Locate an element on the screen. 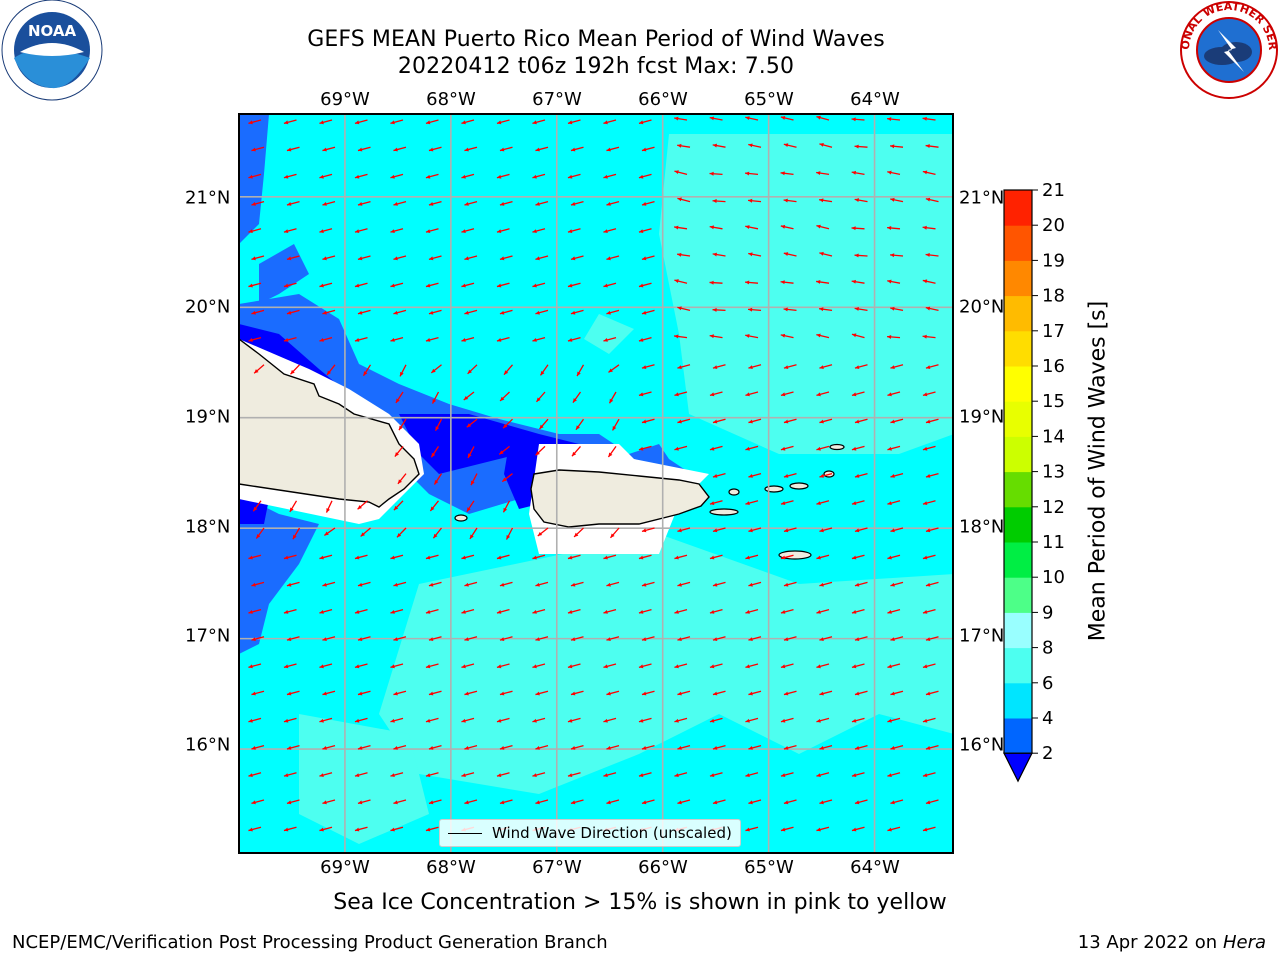 Image resolution: width=1280 pixels, height=960 pixels. lat-tick-right: 20°N is located at coordinates (982, 307).